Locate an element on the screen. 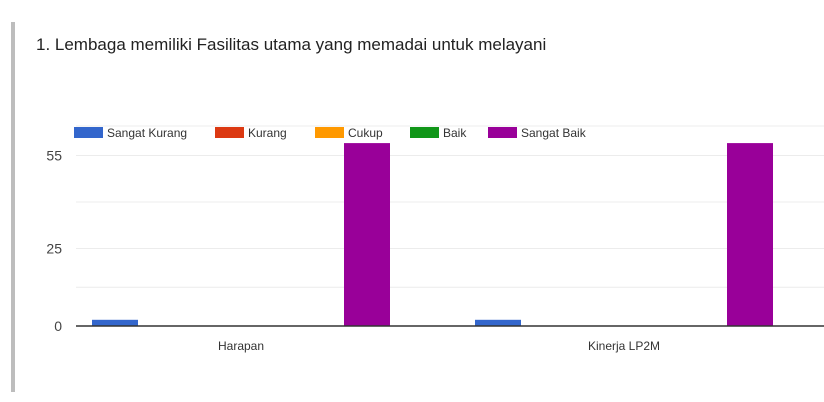 The image size is (824, 402). legend-label: Baik is located at coordinates (455, 133).